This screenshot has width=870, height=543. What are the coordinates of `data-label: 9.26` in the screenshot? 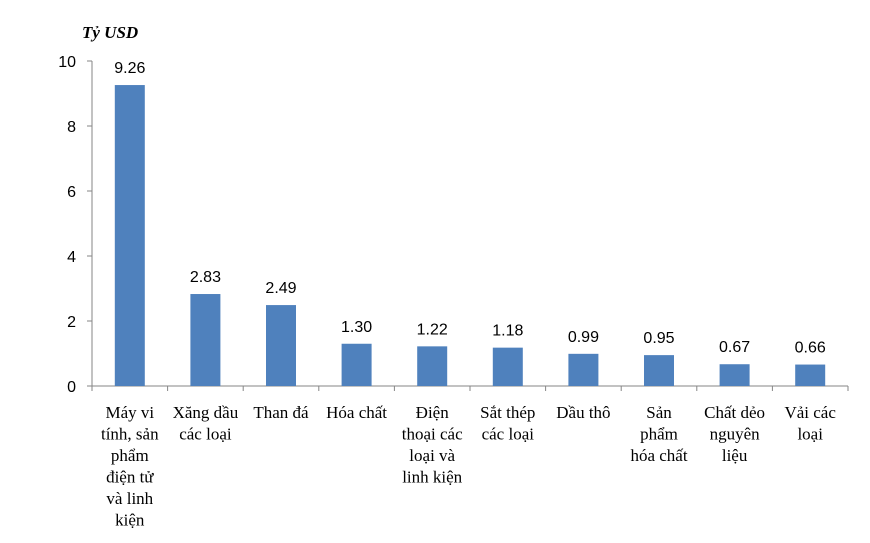 It's located at (129, 68).